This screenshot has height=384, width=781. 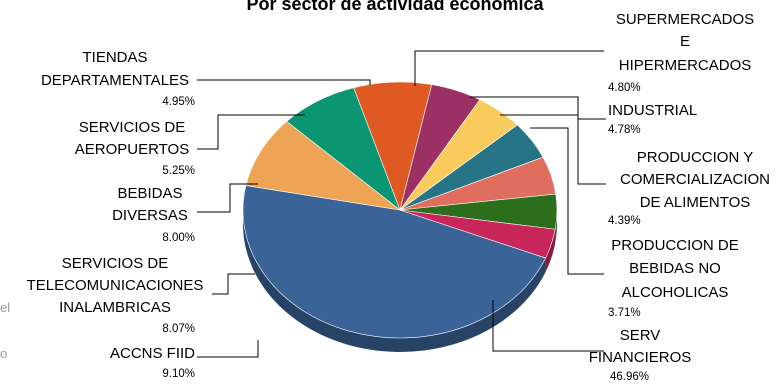 What do you see at coordinates (624, 130) in the screenshot?
I see `percent-label: 4.78%` at bounding box center [624, 130].